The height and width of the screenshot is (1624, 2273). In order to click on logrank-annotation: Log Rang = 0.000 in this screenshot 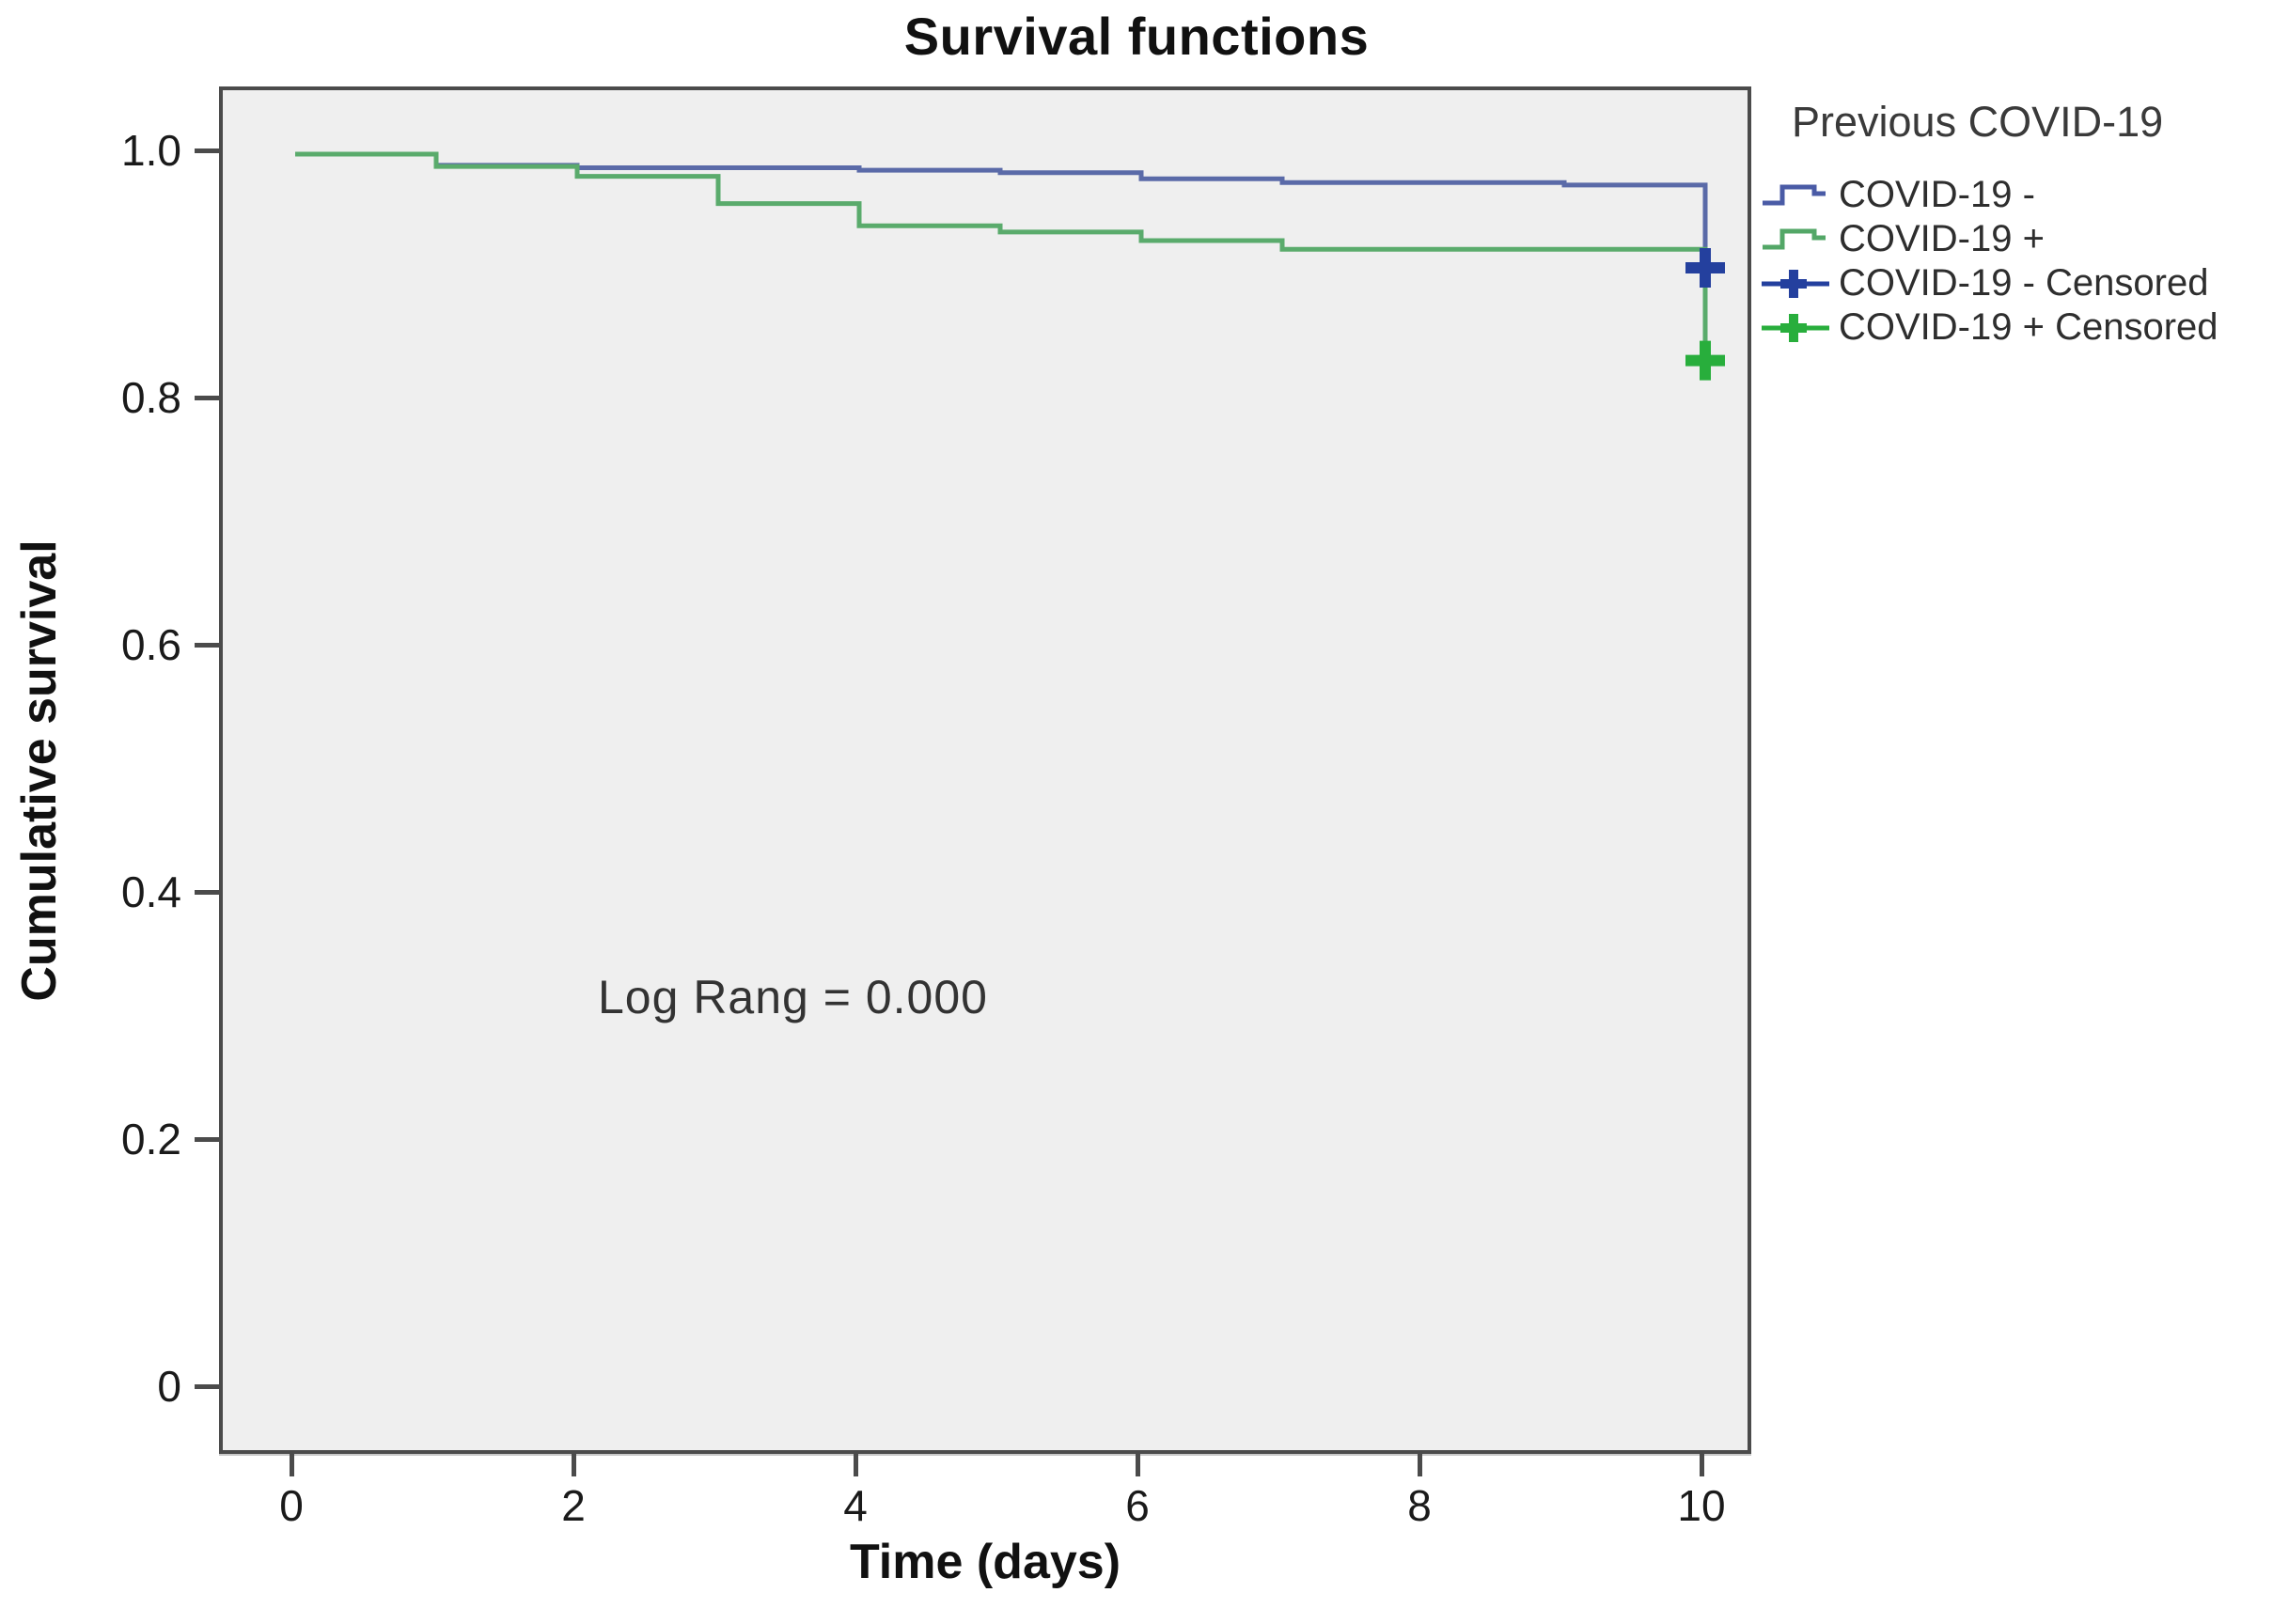, I will do `click(793, 997)`.